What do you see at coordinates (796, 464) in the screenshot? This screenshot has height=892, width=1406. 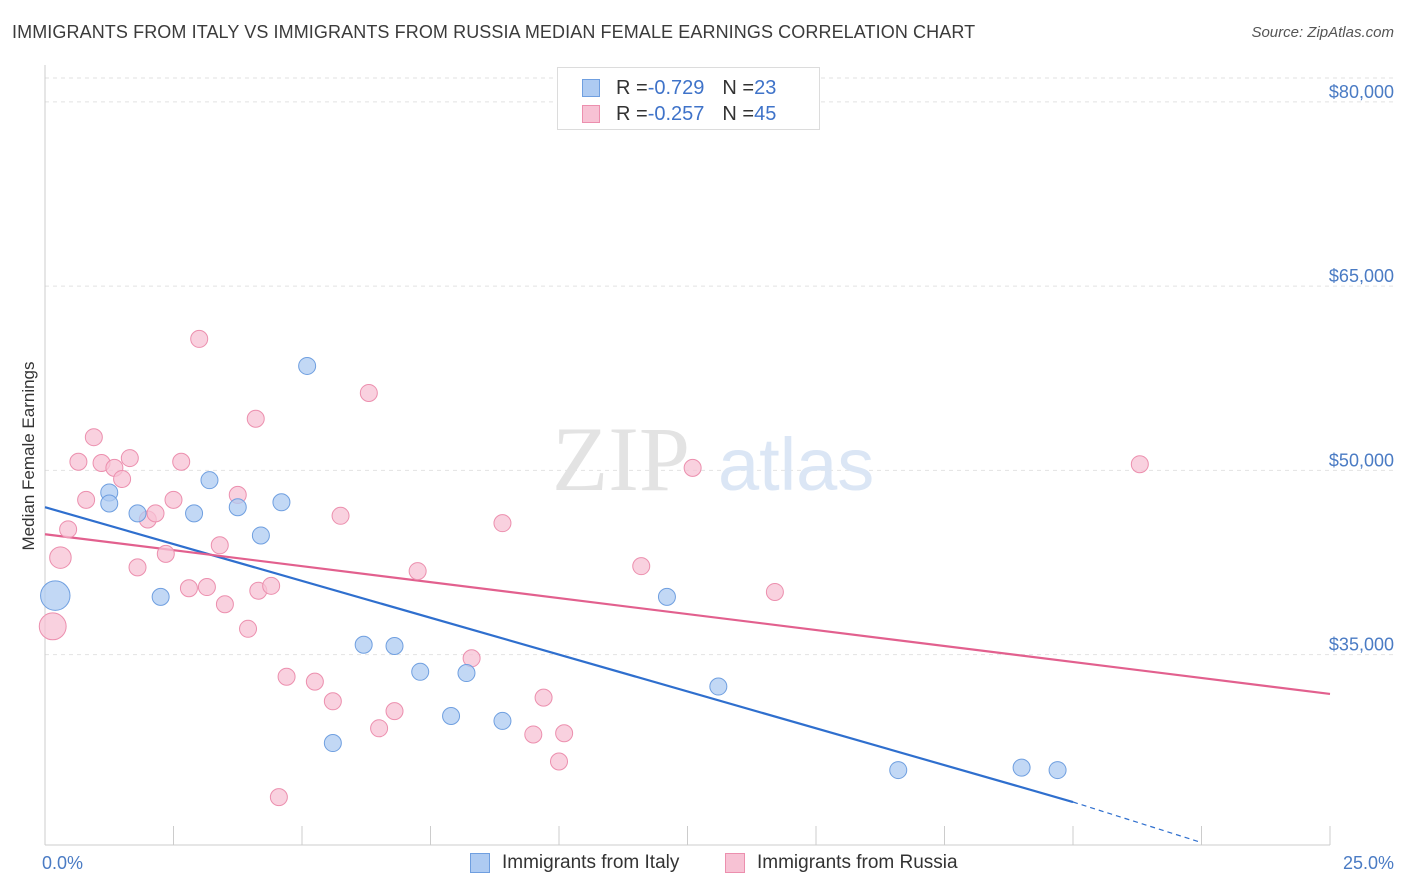 I see `watermark-atlas: atlas` at bounding box center [796, 464].